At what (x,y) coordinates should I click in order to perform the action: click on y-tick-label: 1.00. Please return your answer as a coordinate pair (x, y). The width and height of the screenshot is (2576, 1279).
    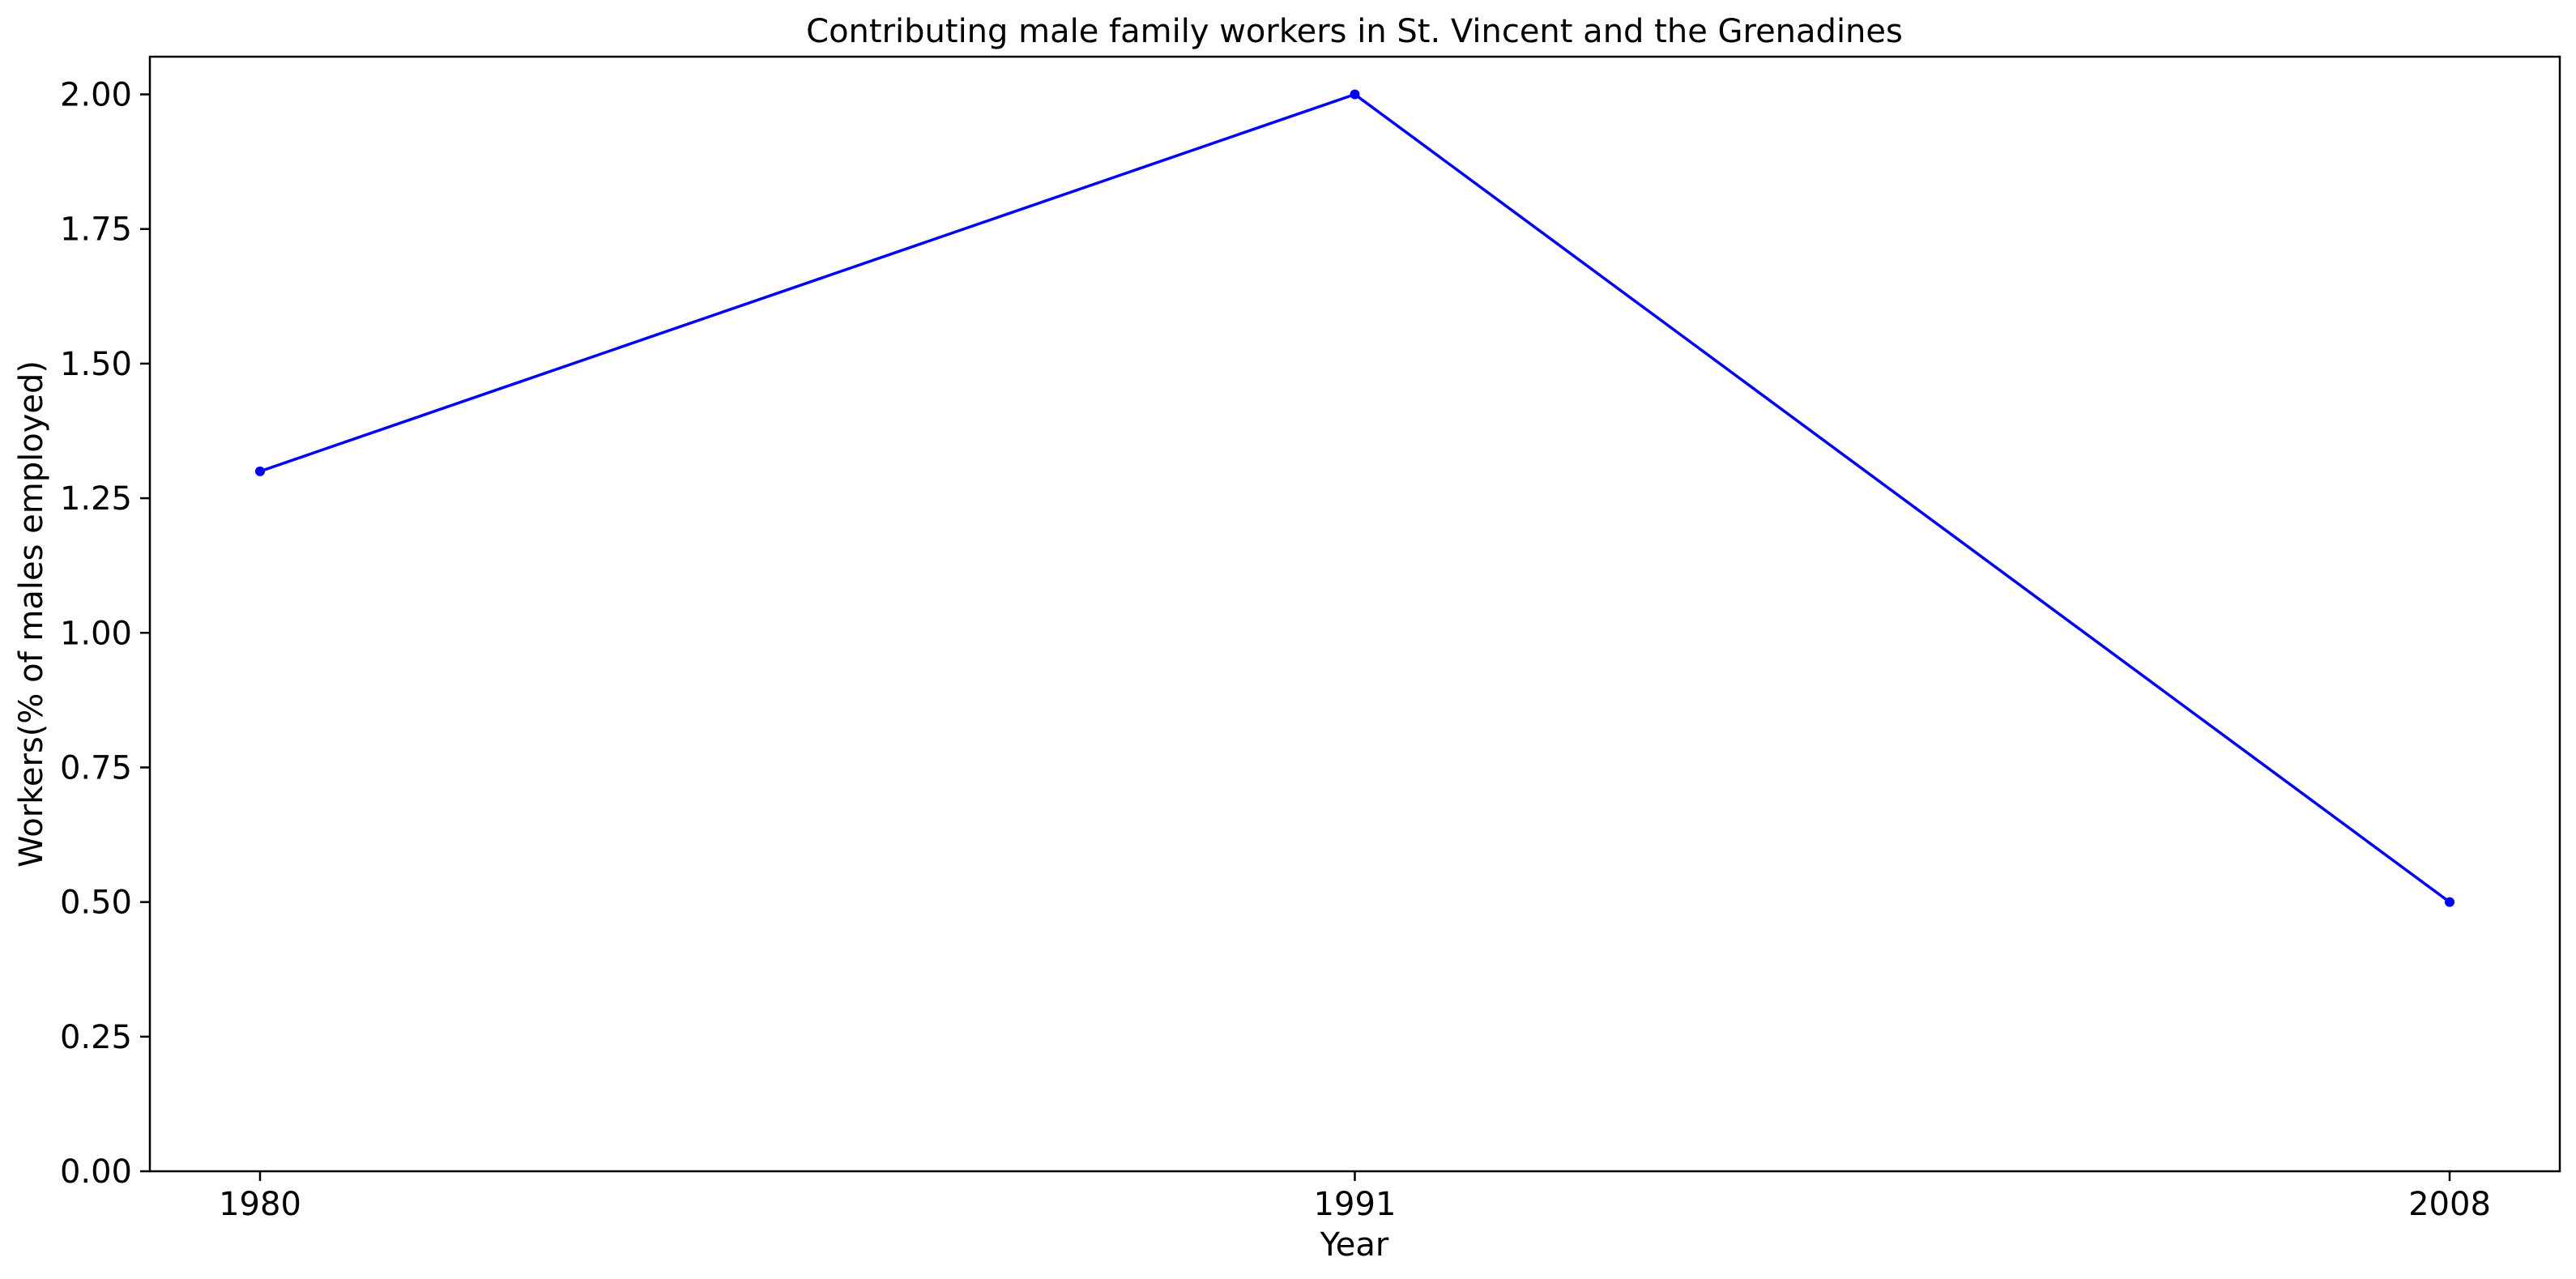
    Looking at the image, I should click on (96, 633).